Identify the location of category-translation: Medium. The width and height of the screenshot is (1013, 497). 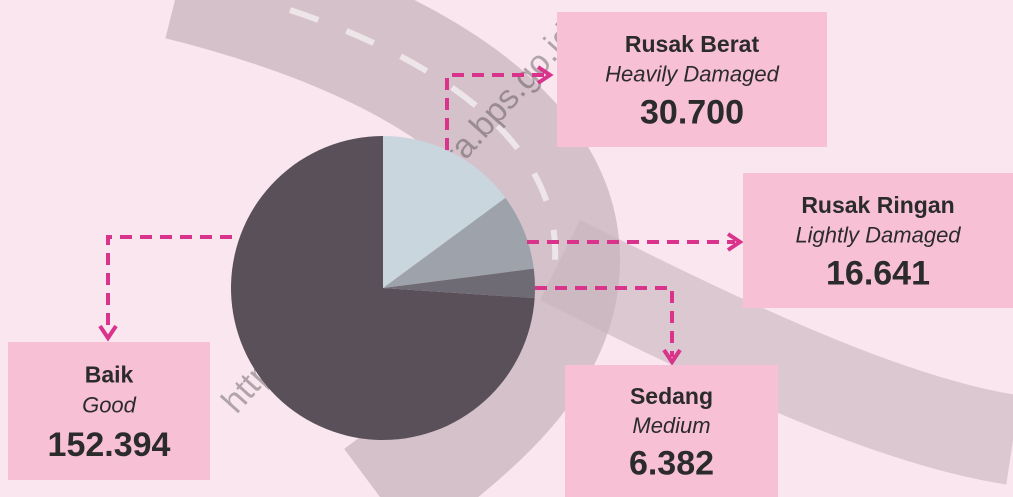
(671, 425).